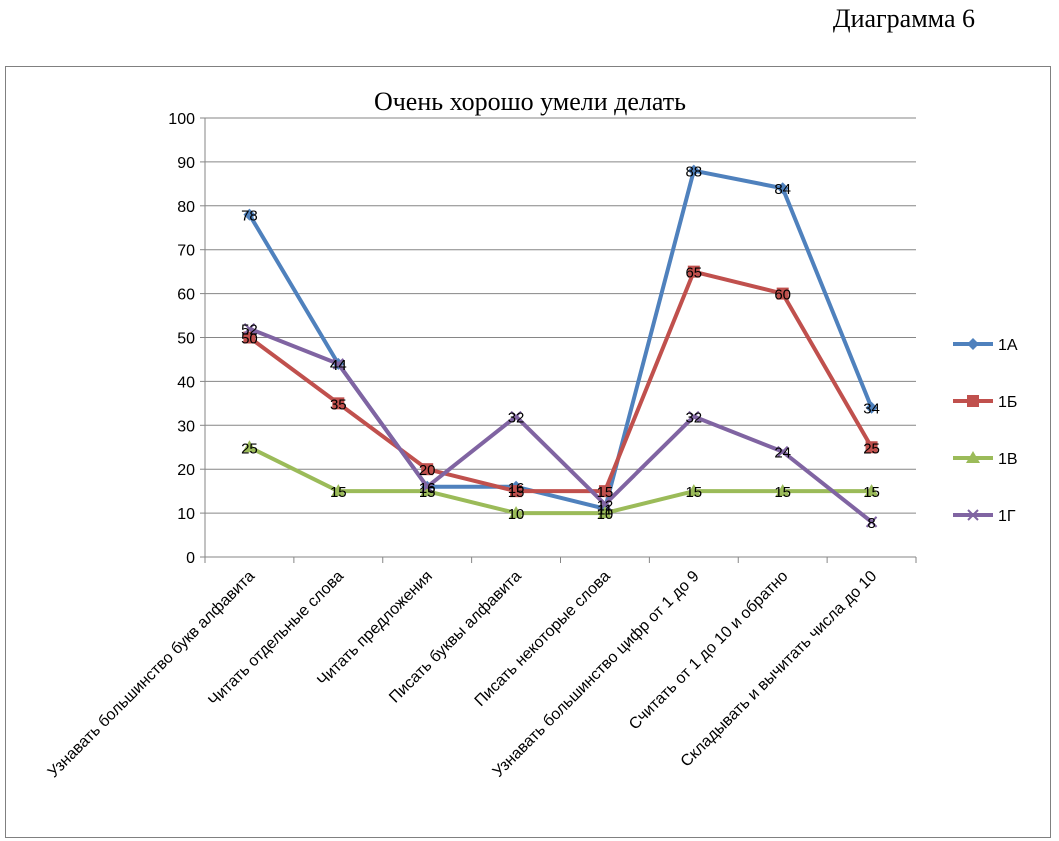 The width and height of the screenshot is (1059, 841). I want to click on data-label: 88, so click(693, 172).